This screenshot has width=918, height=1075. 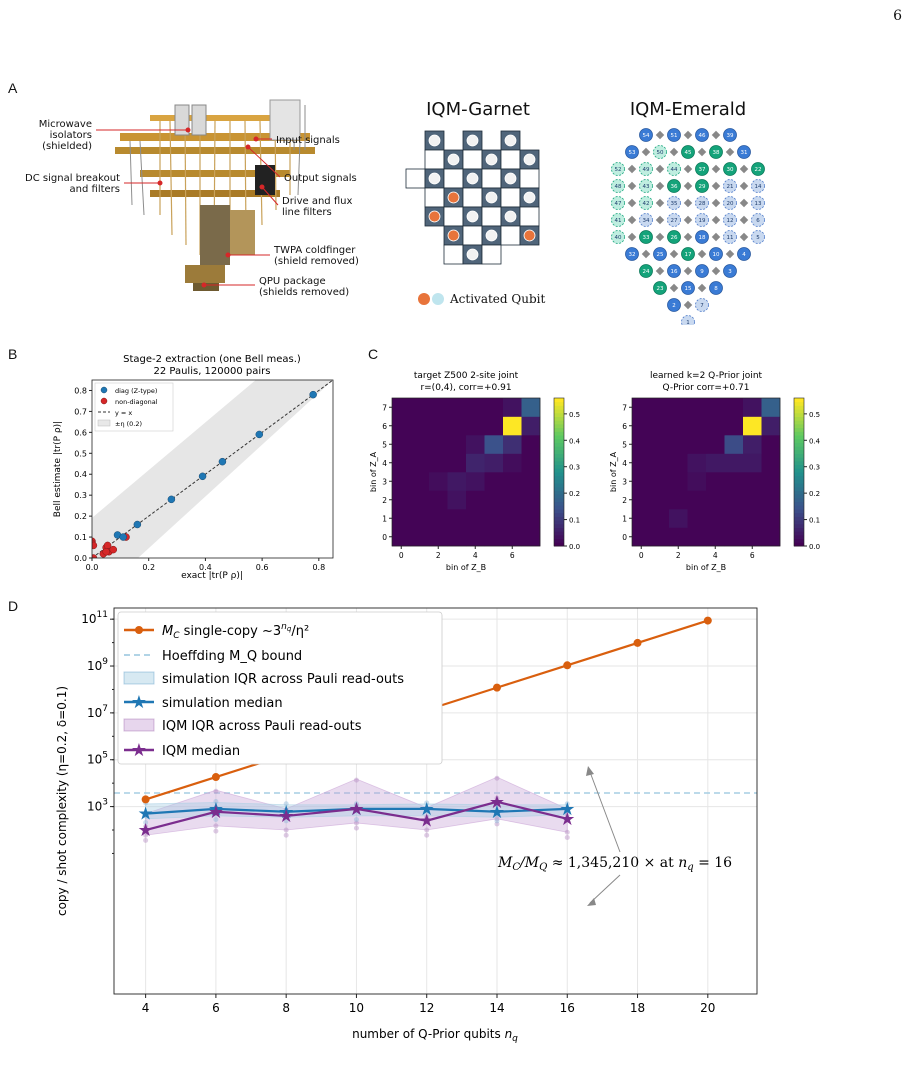 I want to click on emerald-qubit-label: 5, so click(x=758, y=238).